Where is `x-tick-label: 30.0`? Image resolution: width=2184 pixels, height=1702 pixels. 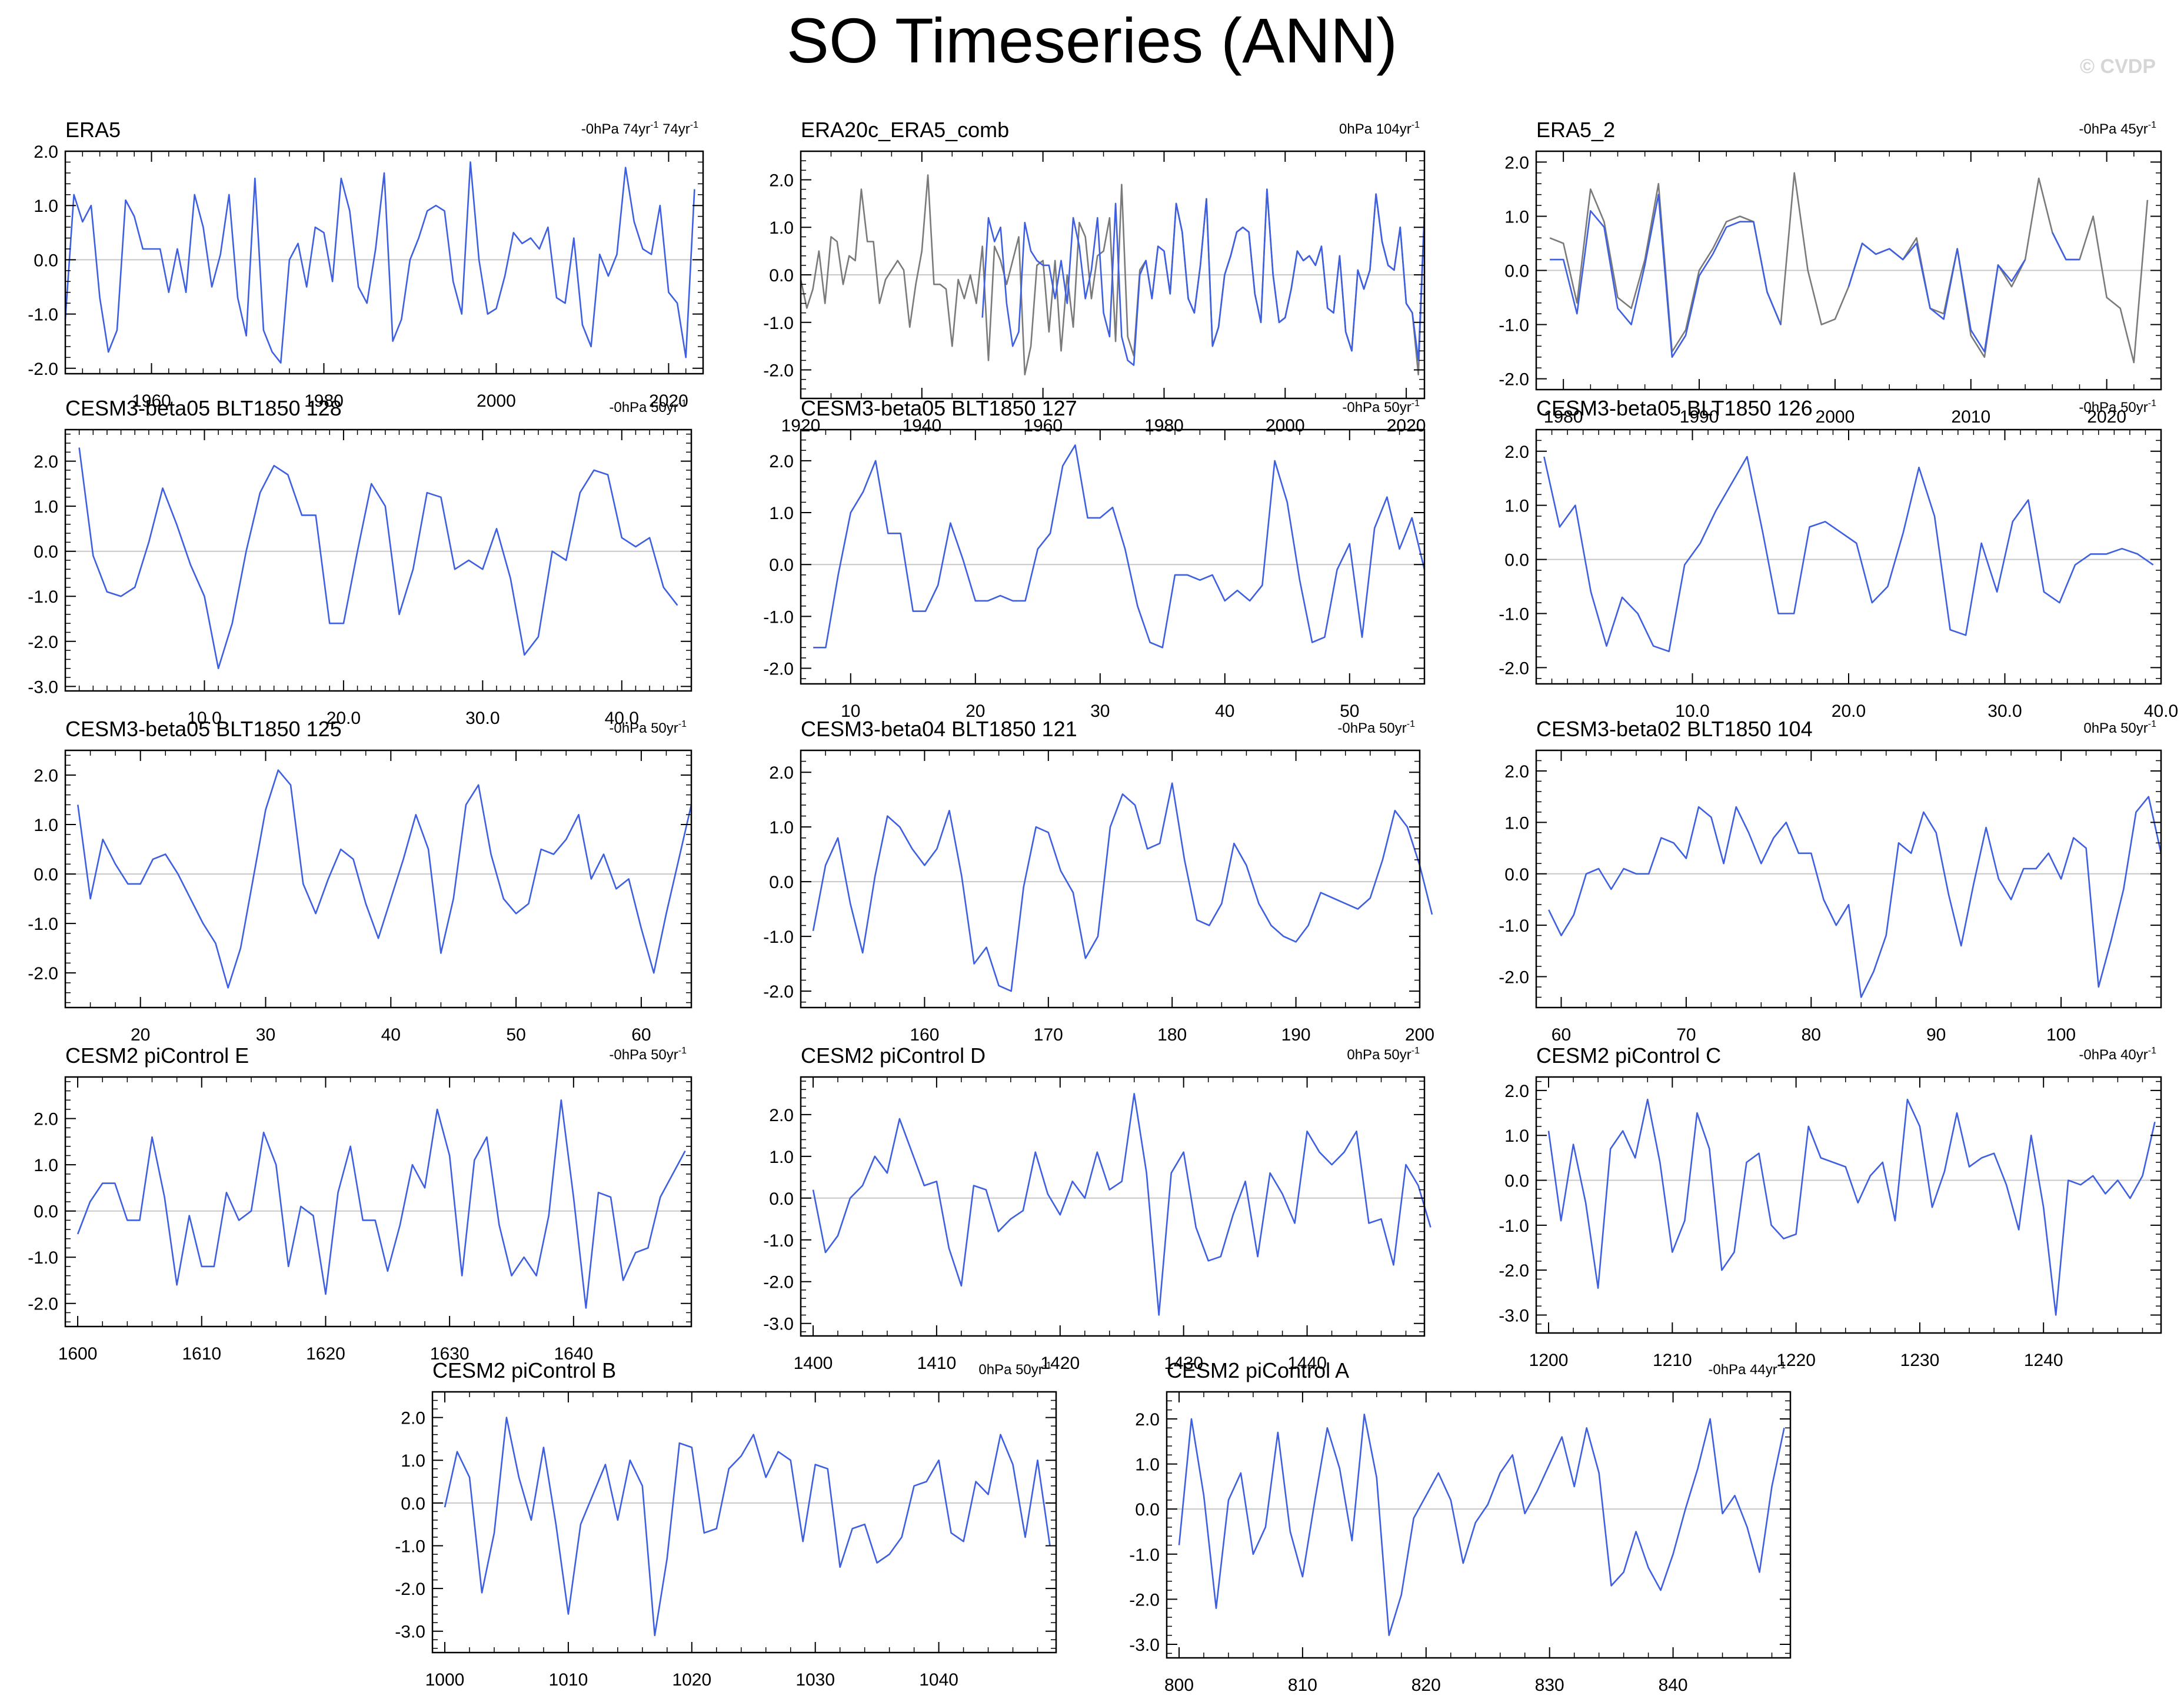
x-tick-label: 30.0 is located at coordinates (482, 718).